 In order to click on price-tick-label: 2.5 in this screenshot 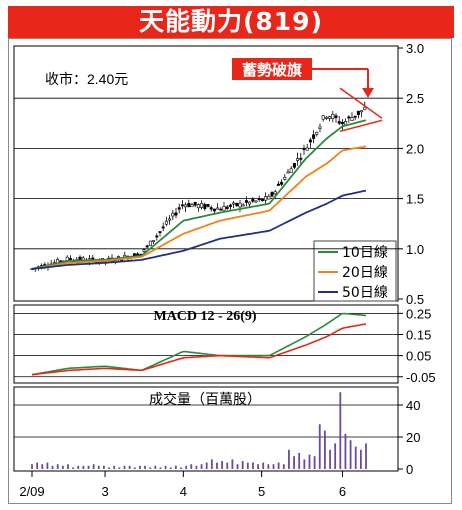, I will do `click(415, 98)`.